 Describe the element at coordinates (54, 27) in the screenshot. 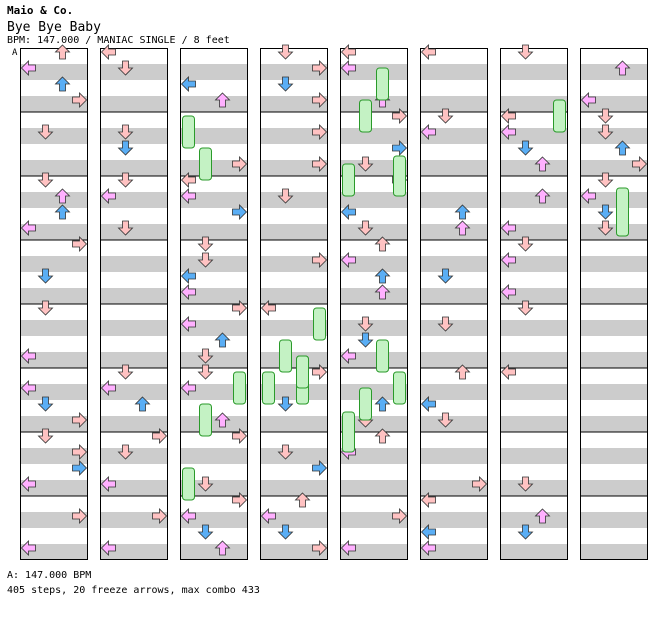

I see `song-title: Bye Bye Baby` at that location.